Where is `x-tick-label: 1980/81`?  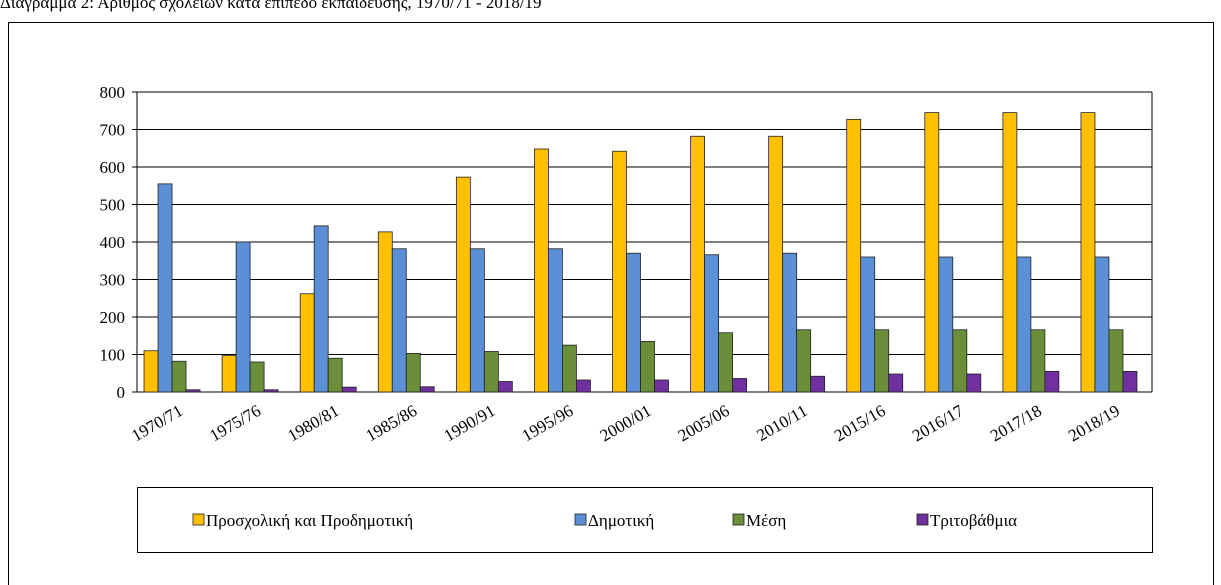 x-tick-label: 1980/81 is located at coordinates (313, 423).